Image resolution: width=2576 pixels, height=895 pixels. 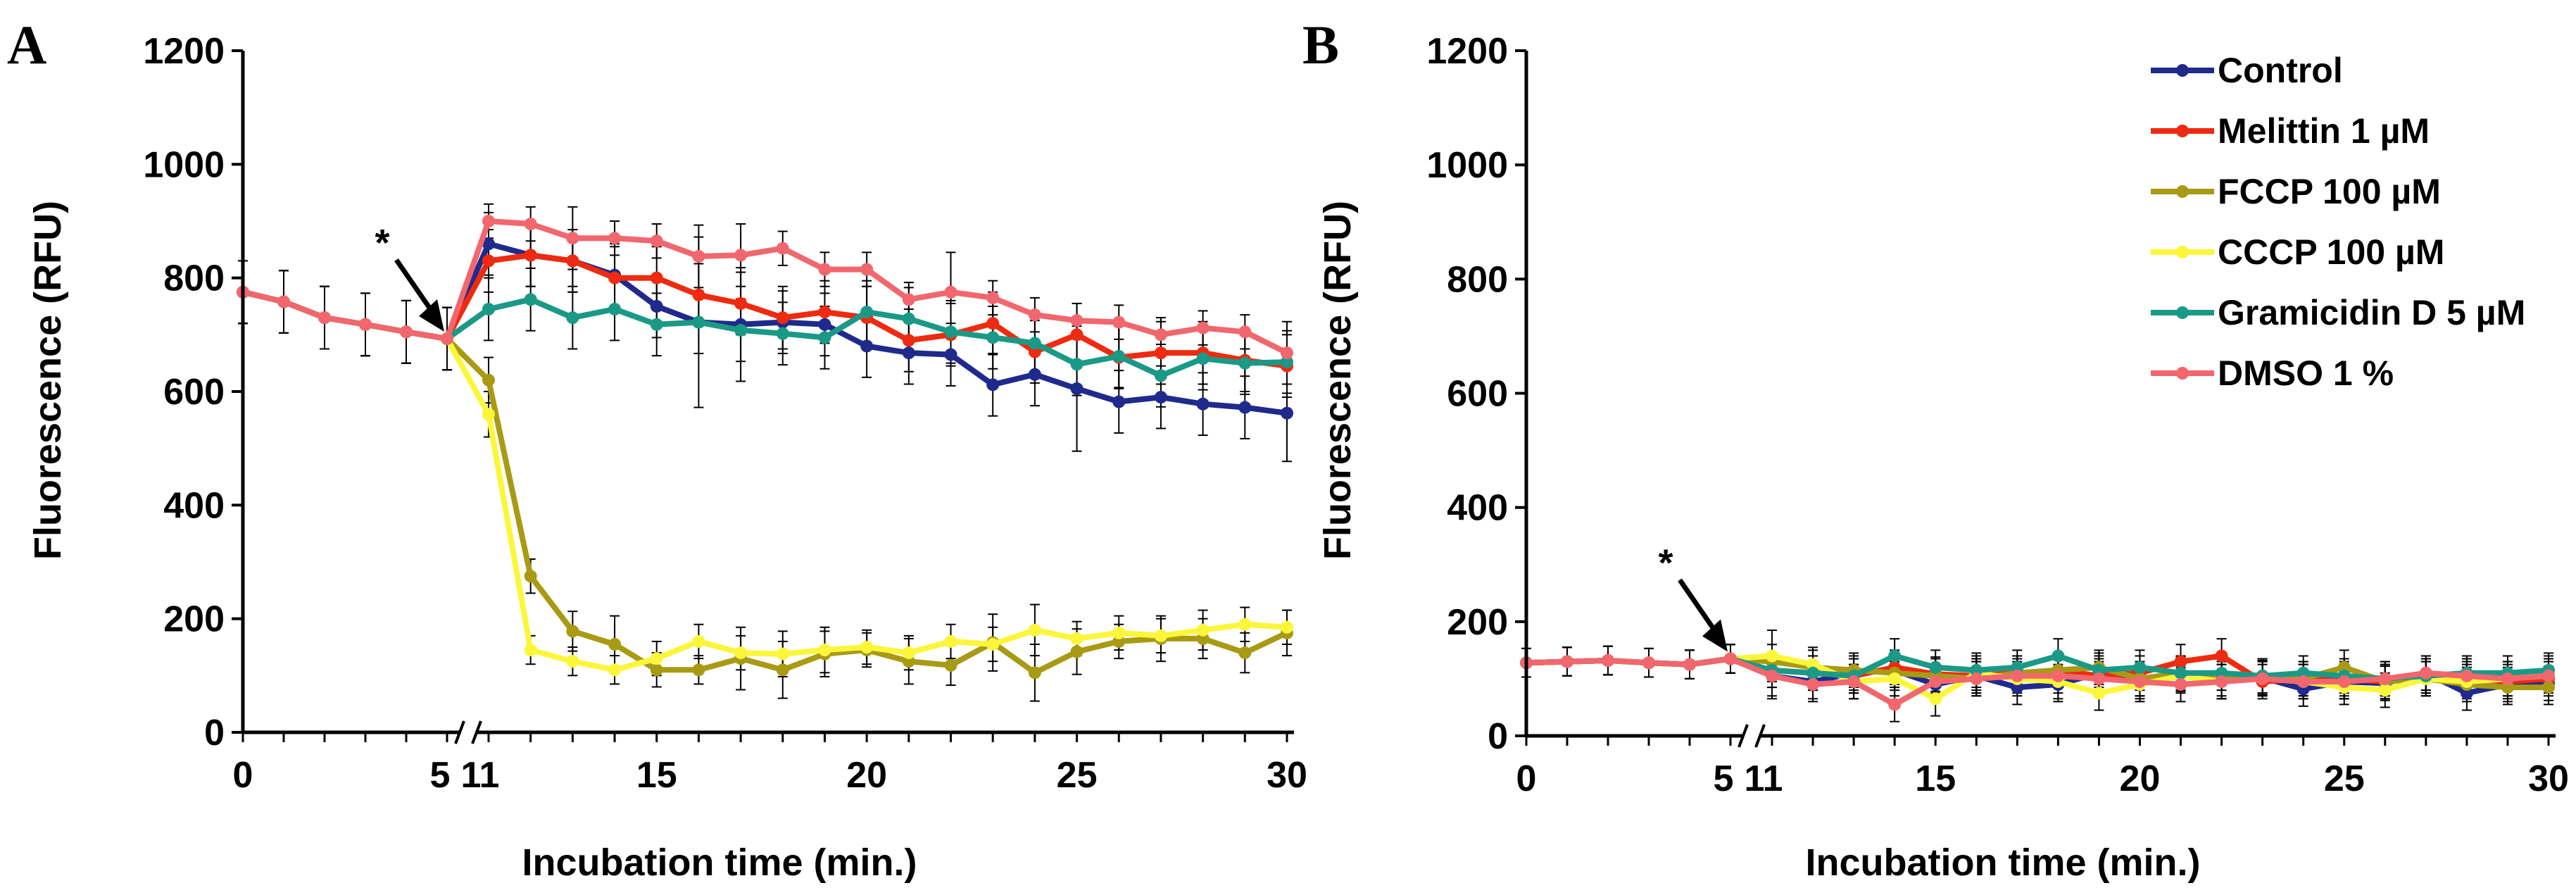 What do you see at coordinates (2141, 778) in the screenshot?
I see `x-tick-label: 20` at bounding box center [2141, 778].